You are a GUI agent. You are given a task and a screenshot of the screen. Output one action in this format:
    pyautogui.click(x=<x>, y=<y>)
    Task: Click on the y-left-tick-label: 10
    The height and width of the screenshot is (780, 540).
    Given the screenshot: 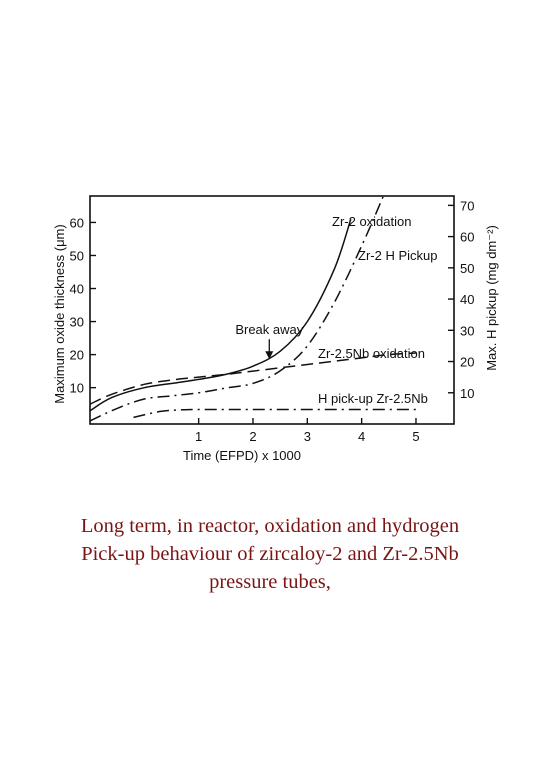 What is the action you would take?
    pyautogui.click(x=77, y=388)
    